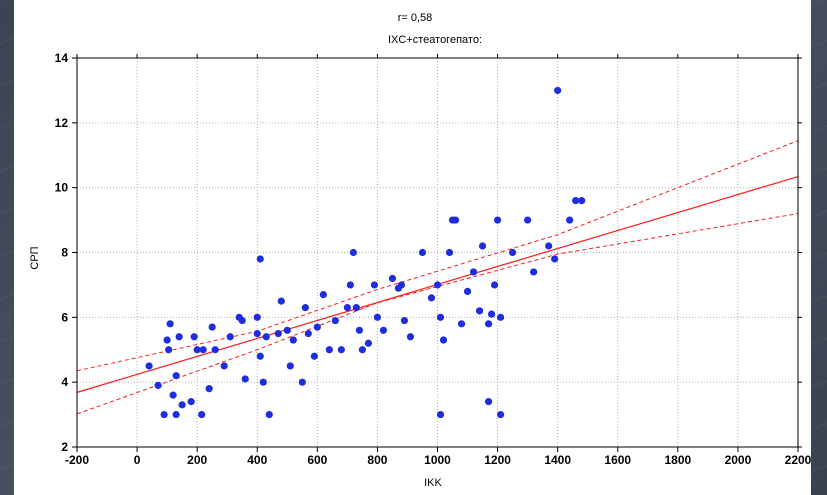 The height and width of the screenshot is (495, 827). Describe the element at coordinates (415, 18) in the screenshot. I see `chart-title: r= 0,58` at that location.